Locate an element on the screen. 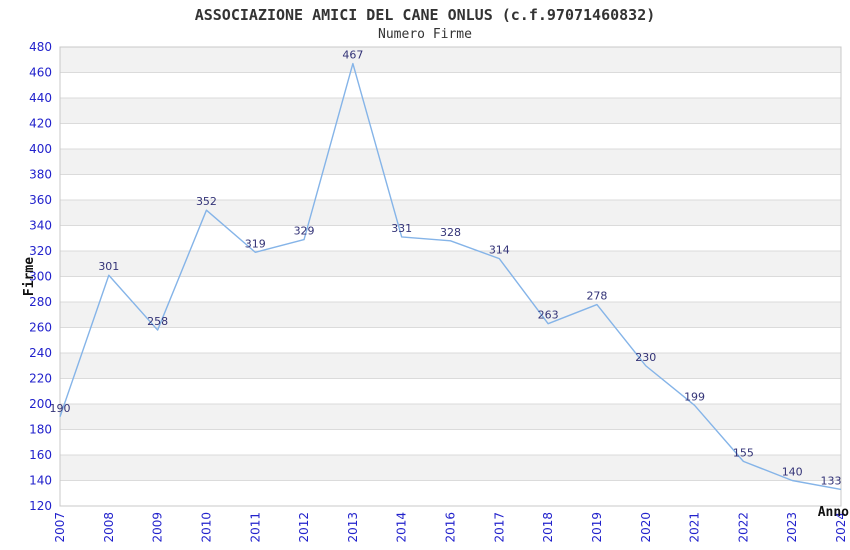 The height and width of the screenshot is (550, 850). data-point-label: 301 is located at coordinates (108, 266).